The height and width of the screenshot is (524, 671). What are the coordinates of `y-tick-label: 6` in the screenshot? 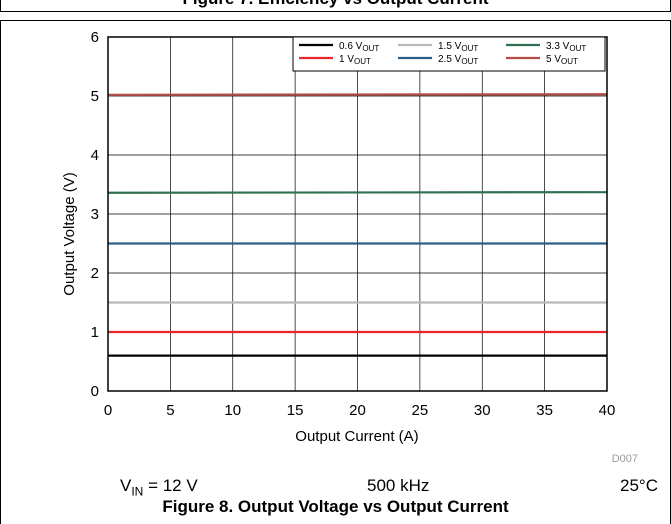 It's located at (95, 37).